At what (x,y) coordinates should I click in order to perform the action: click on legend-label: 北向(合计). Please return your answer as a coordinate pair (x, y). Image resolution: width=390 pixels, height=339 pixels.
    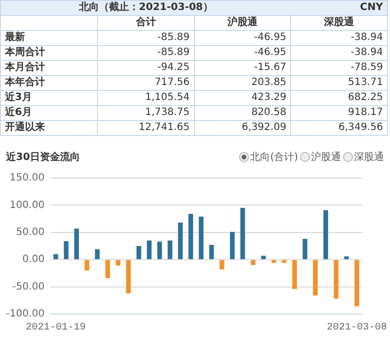
    Looking at the image, I should click on (273, 157).